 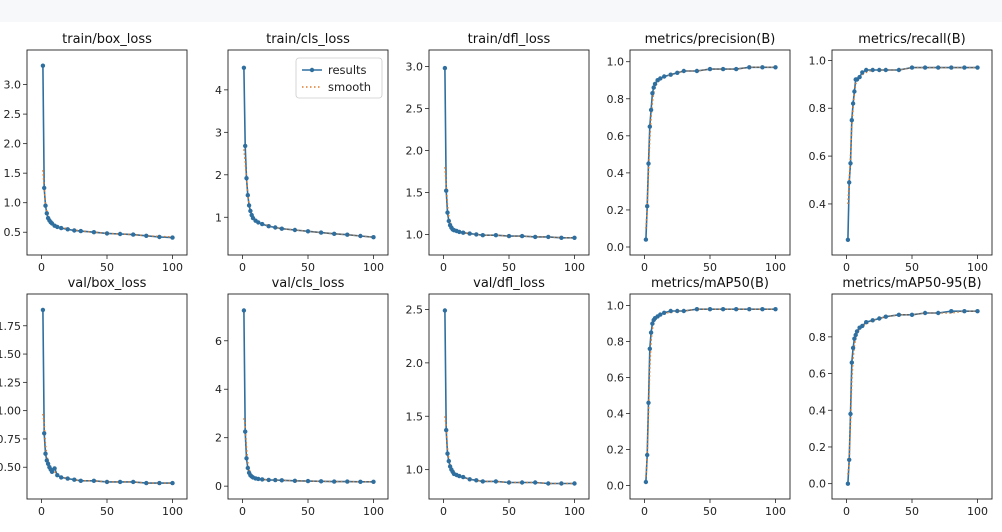 What do you see at coordinates (218, 132) in the screenshot?
I see `y-tick-label: 3` at bounding box center [218, 132].